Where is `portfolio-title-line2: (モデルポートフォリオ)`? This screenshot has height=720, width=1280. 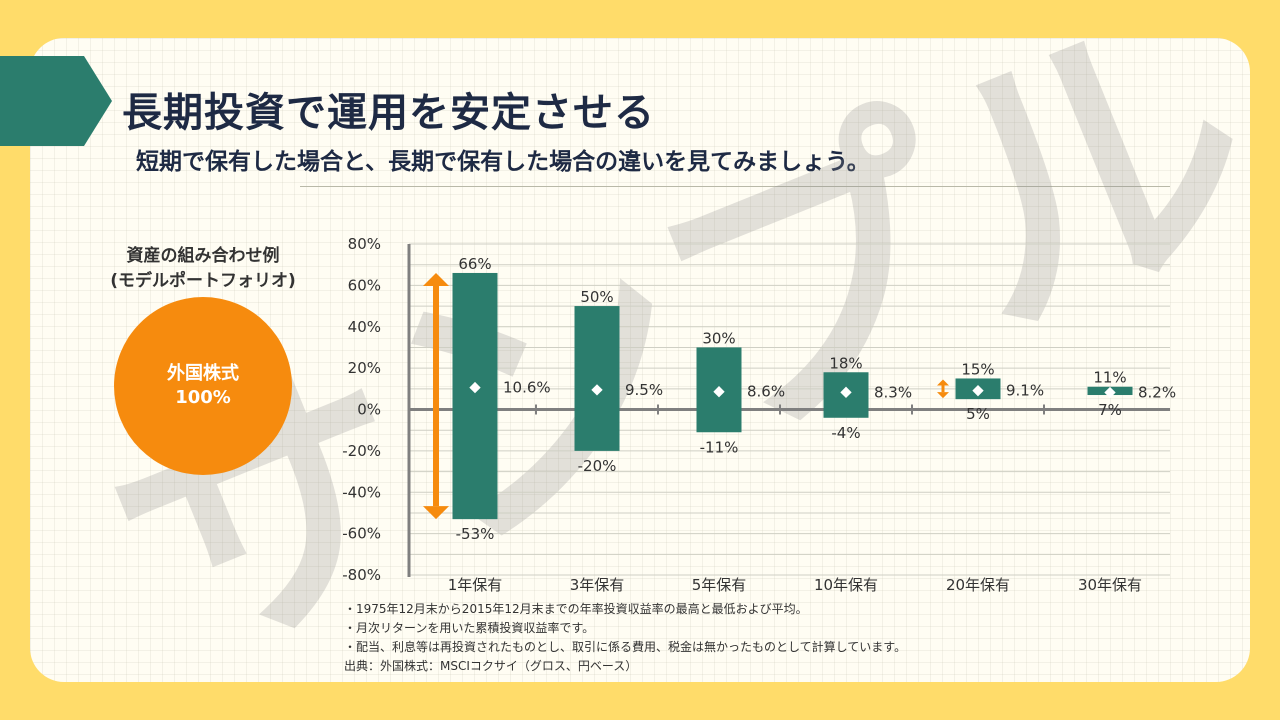
portfolio-title-line2: (モデルポートフォリオ) is located at coordinates (203, 281).